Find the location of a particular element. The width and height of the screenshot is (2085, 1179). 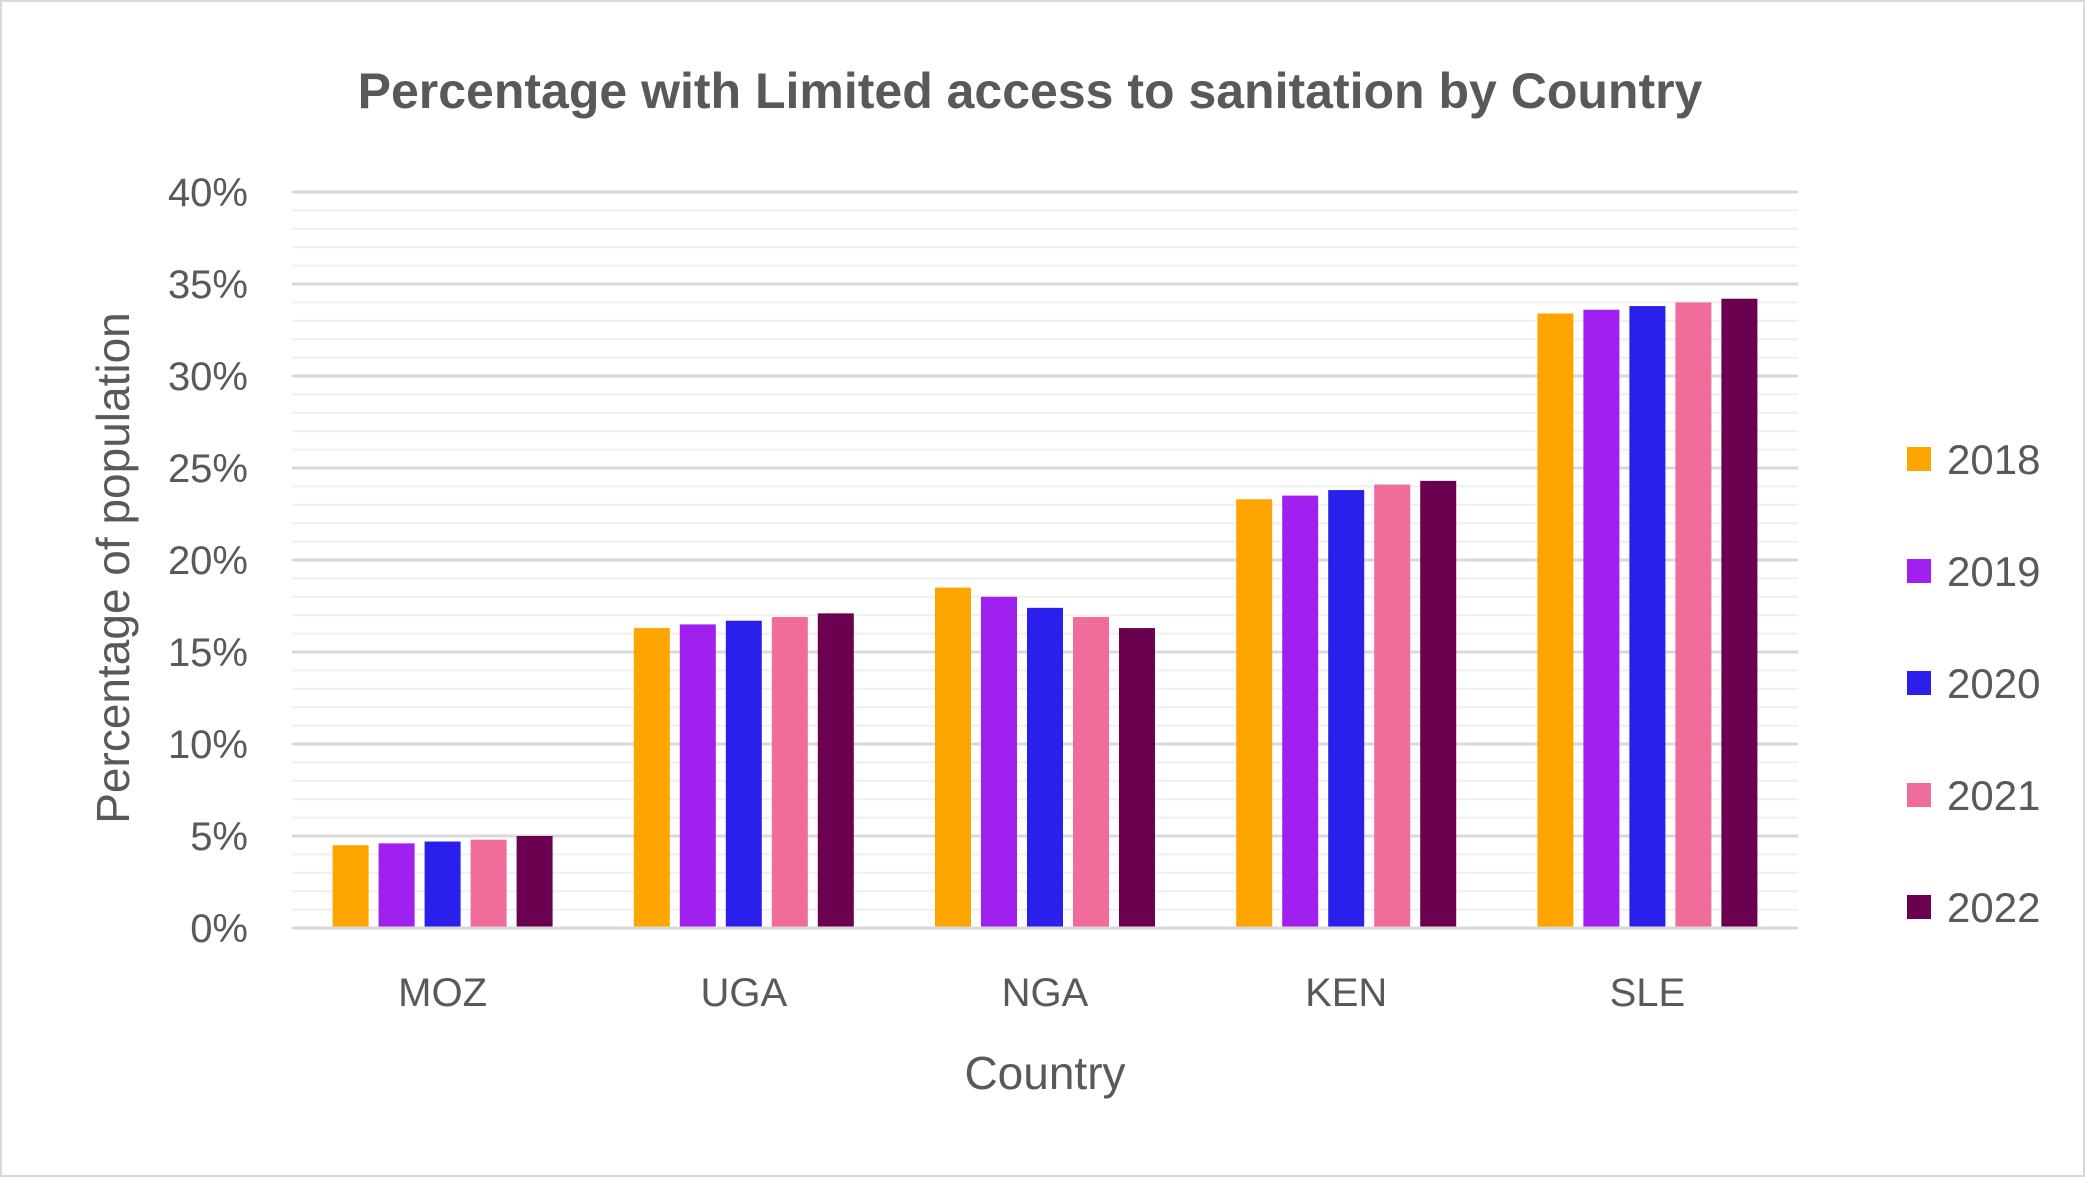

x-tick-label: MOZ is located at coordinates (442, 993).